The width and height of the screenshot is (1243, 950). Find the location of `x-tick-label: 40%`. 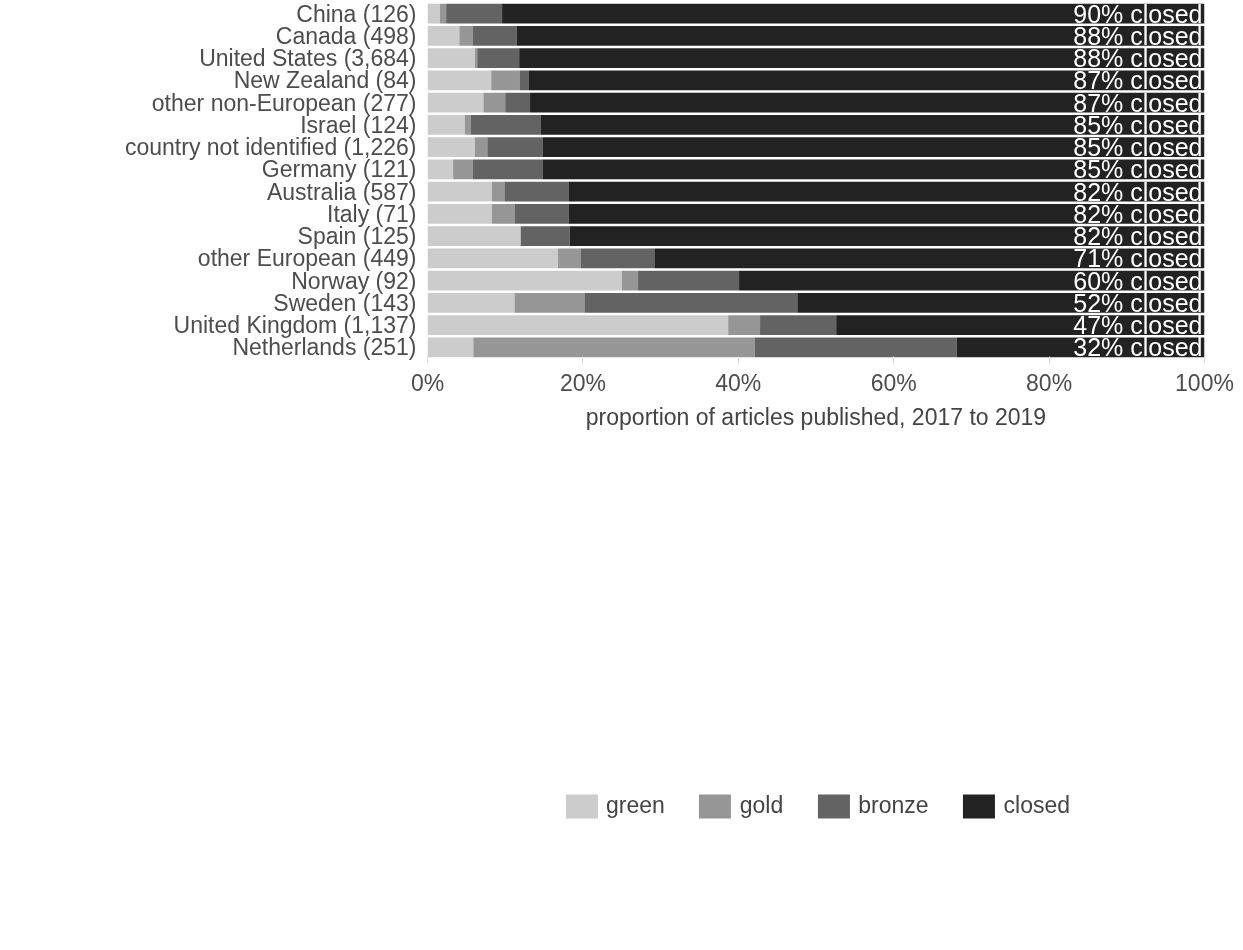

x-tick-label: 40% is located at coordinates (738, 382).